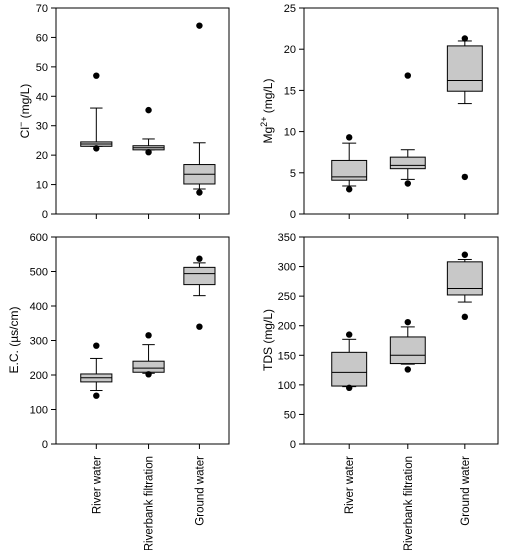  What do you see at coordinates (267, 111) in the screenshot?
I see `y-axis-label: Mg2+ (mg/L)` at bounding box center [267, 111].